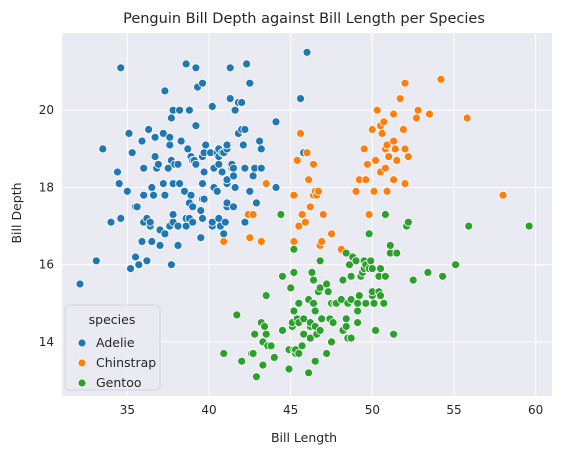 The image size is (563, 455). What do you see at coordinates (46, 226) in the screenshot?
I see `y-axis-ticks: 14 16 18 20` at bounding box center [46, 226].